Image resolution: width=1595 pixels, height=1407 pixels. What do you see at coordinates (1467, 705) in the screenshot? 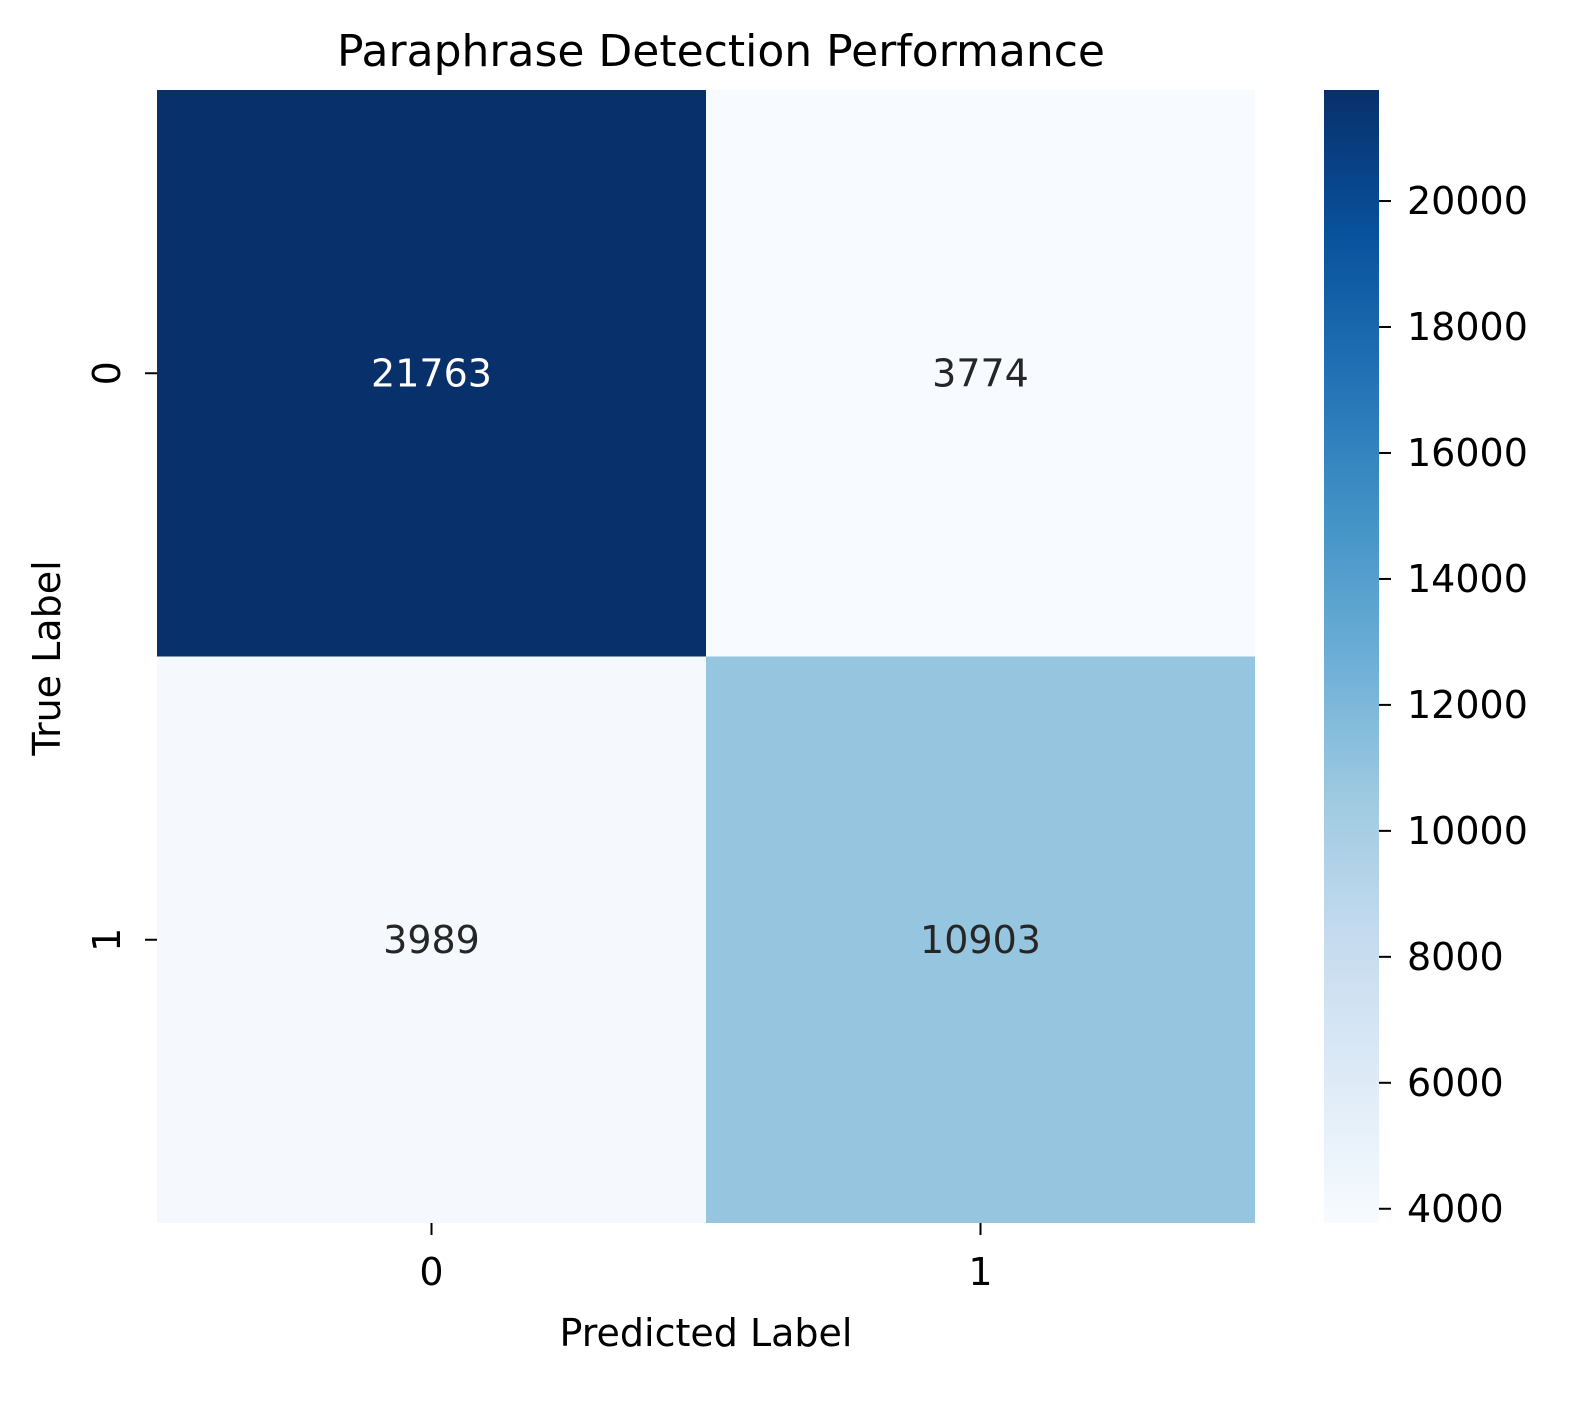
I see `colorbar-tick-label-12000: 12000` at bounding box center [1467, 705].